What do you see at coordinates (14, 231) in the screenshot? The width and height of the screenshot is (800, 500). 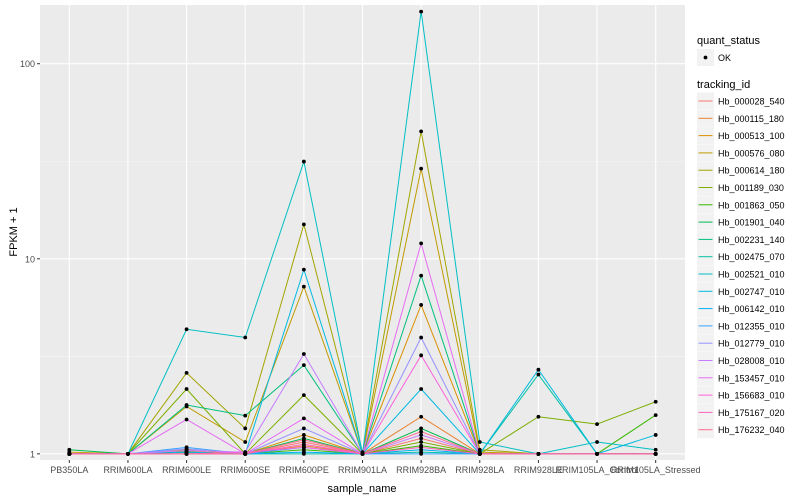 I see `y-axis-title: FPKM + 1` at bounding box center [14, 231].